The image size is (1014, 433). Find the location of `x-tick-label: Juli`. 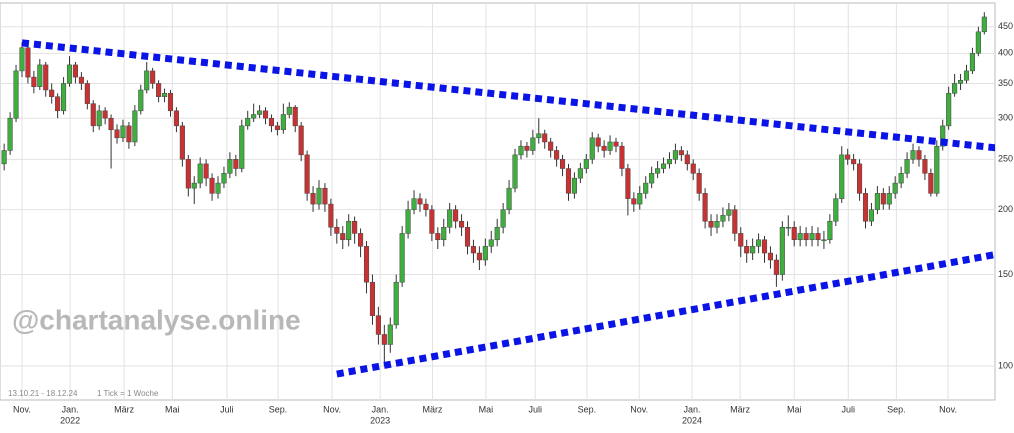

x-tick-label: Juli is located at coordinates (849, 409).